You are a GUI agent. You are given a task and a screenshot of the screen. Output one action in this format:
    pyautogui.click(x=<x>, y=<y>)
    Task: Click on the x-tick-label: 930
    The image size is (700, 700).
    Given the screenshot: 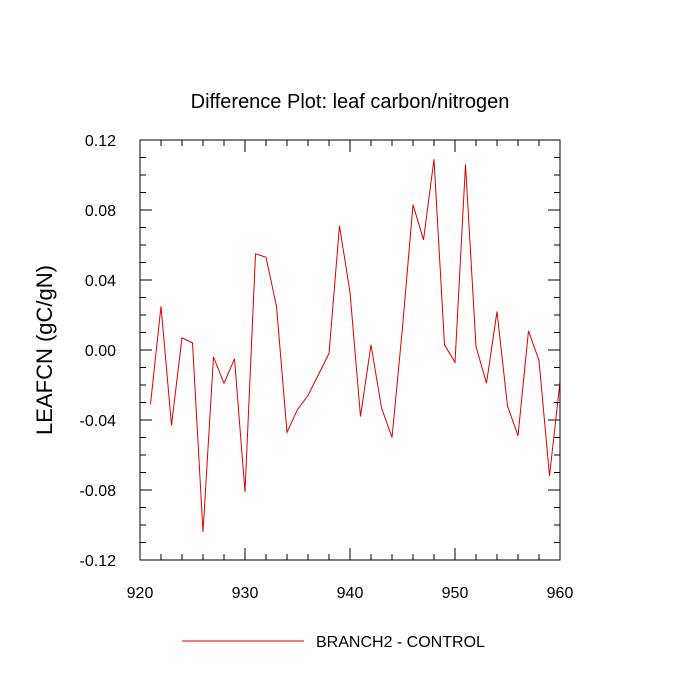 What is the action you would take?
    pyautogui.click(x=245, y=593)
    